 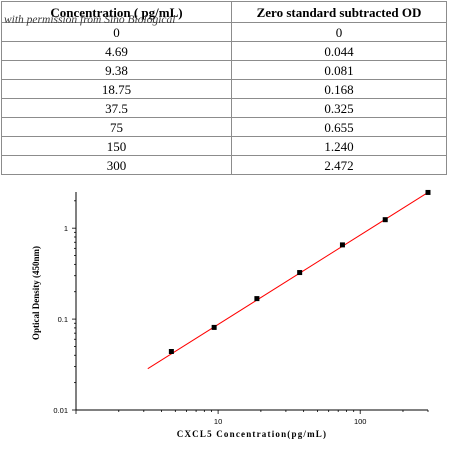 I want to click on cell-concentration: 300, so click(x=116, y=165).